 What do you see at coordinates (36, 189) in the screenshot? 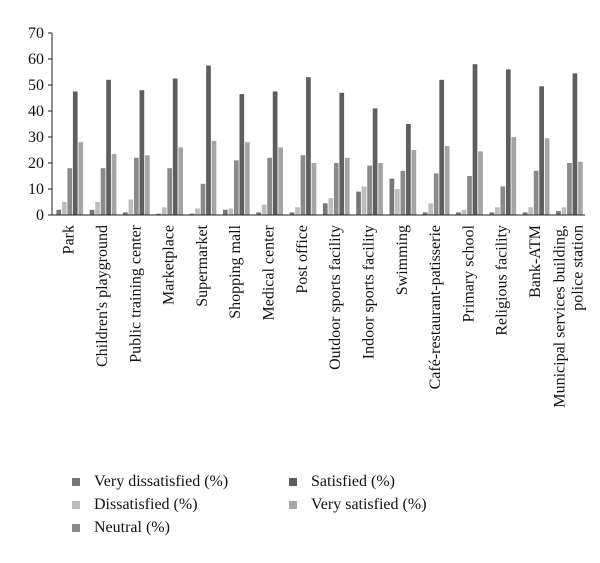
I see `y-tick-label: 10` at bounding box center [36, 189].